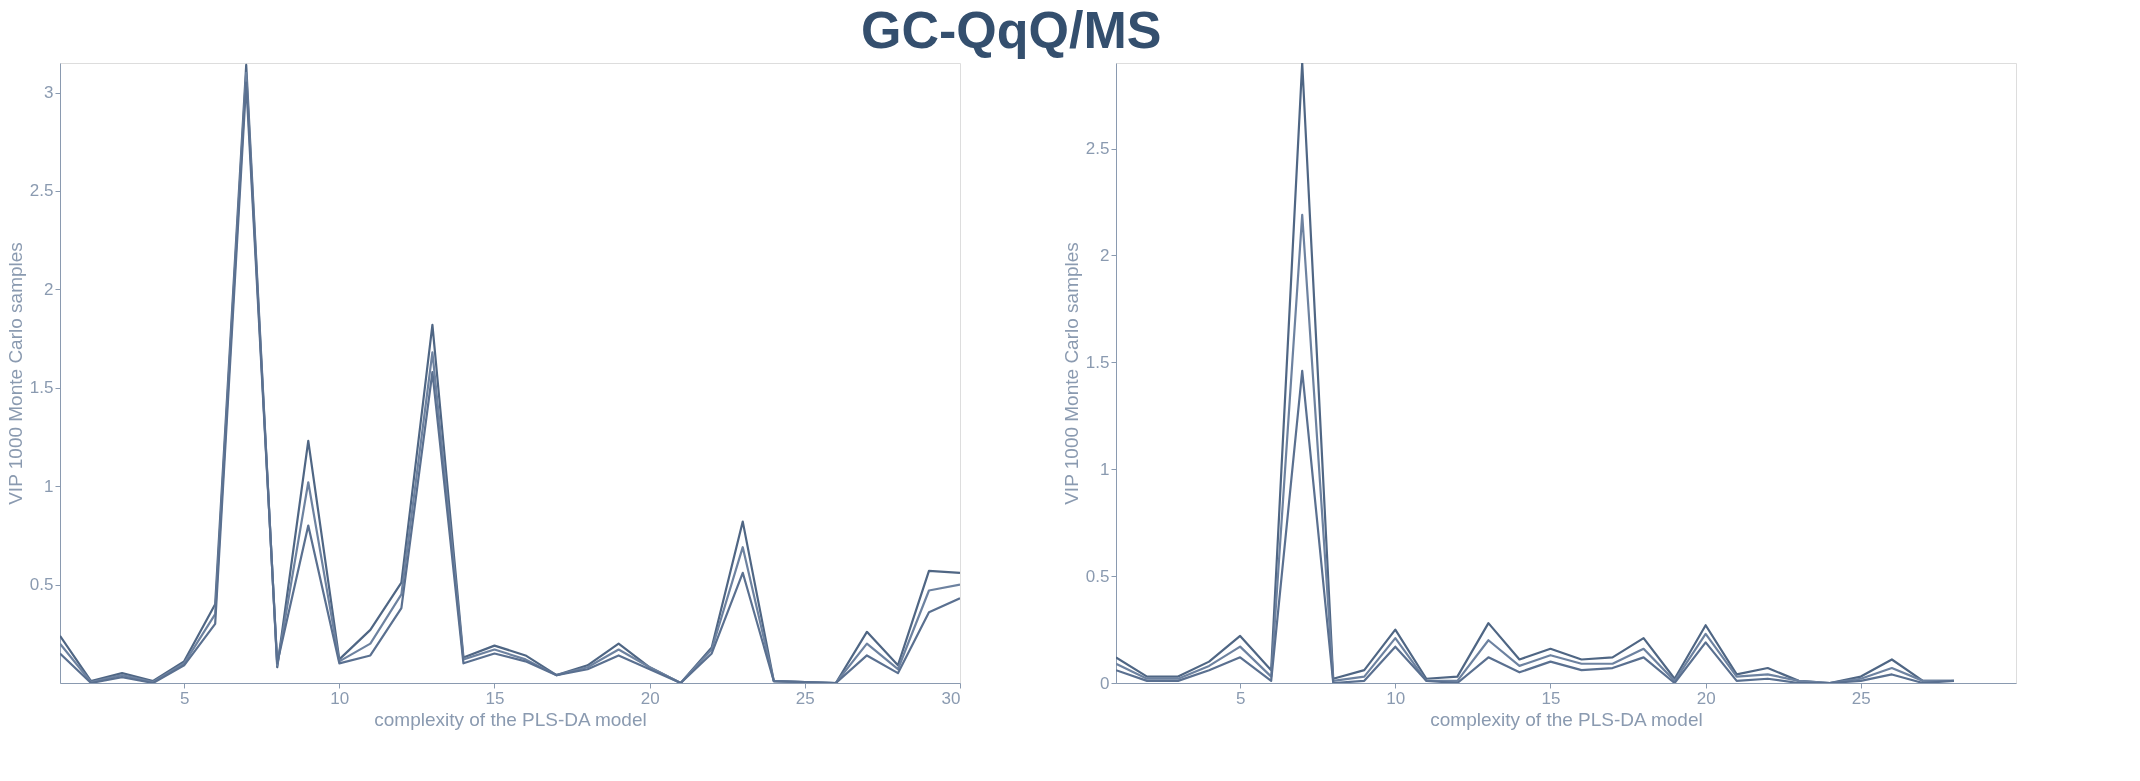  What do you see at coordinates (1105, 683) in the screenshot?
I see `y-tick-label: 0` at bounding box center [1105, 683].